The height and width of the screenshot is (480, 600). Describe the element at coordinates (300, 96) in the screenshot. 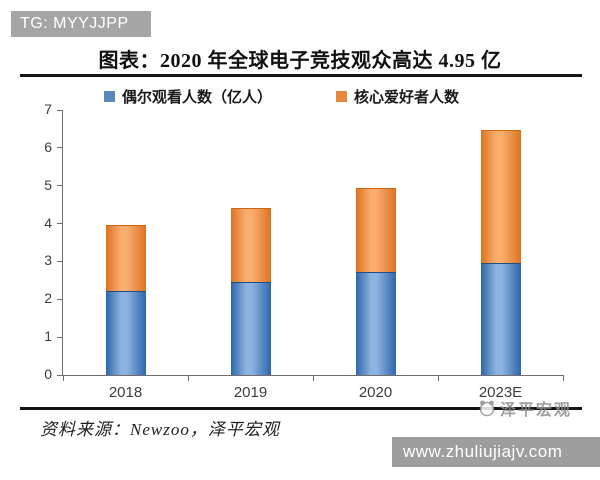

I see `legend: 偶尔观看人数（亿人） 核心爱好者人数` at that location.